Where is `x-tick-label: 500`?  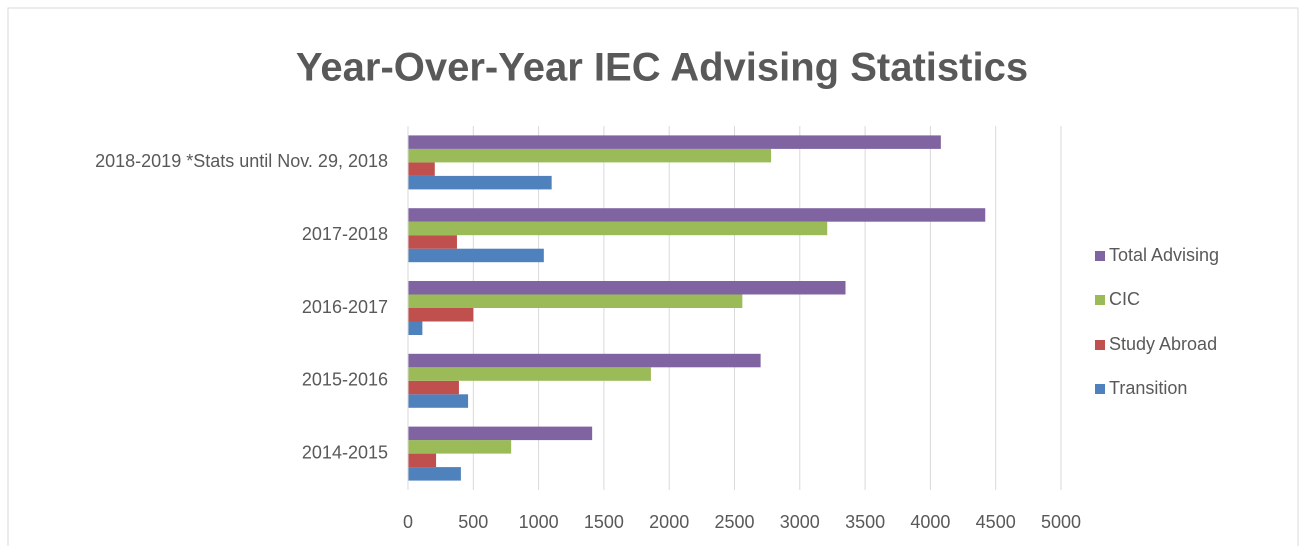
x-tick-label: 500 is located at coordinates (473, 522).